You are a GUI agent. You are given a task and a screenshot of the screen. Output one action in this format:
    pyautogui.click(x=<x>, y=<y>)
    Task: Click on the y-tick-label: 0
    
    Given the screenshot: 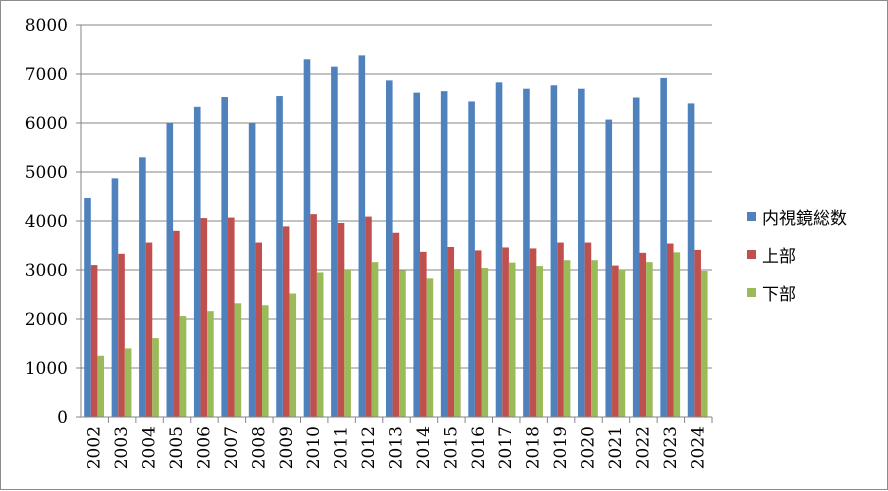 What is the action you would take?
    pyautogui.click(x=62, y=418)
    